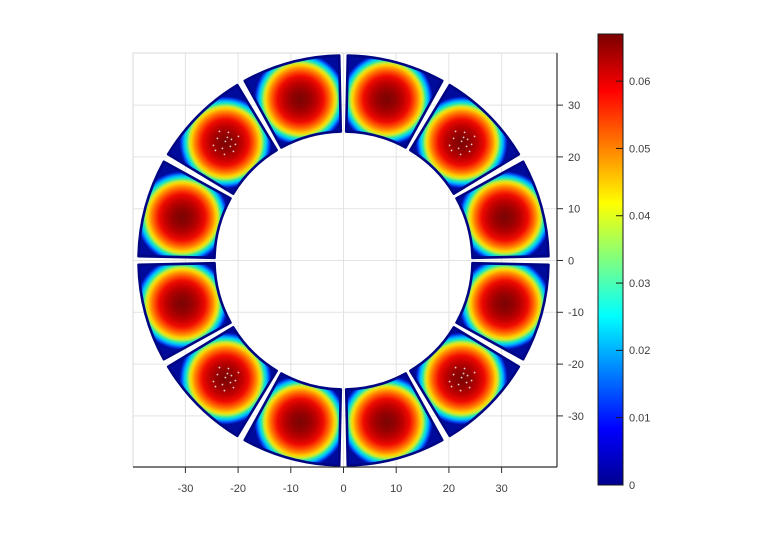 Image resolution: width=781 pixels, height=539 pixels. What do you see at coordinates (291, 489) in the screenshot?
I see `x-tick-label: -10` at bounding box center [291, 489].